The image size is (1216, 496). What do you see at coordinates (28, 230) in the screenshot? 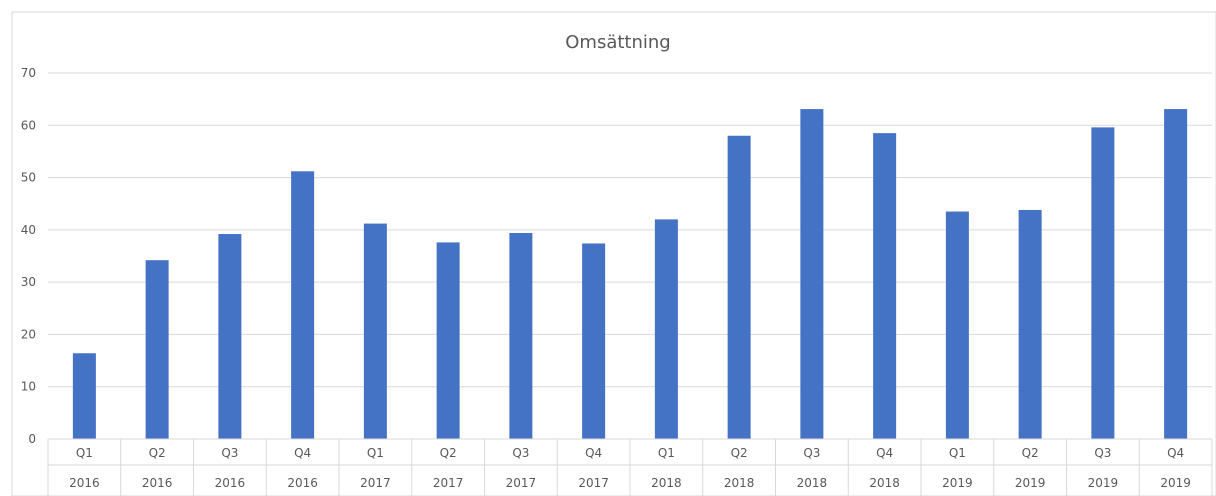
I see `y-tick-label: 40` at bounding box center [28, 230].